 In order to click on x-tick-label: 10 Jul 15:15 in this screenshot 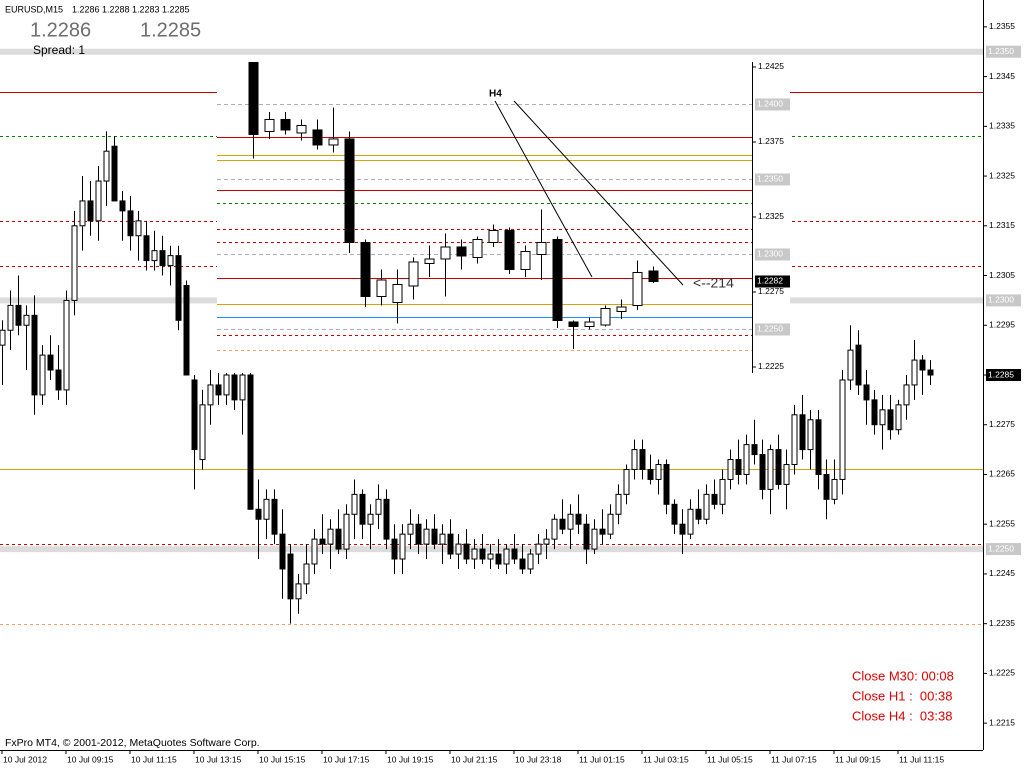, I will do `click(282, 759)`.